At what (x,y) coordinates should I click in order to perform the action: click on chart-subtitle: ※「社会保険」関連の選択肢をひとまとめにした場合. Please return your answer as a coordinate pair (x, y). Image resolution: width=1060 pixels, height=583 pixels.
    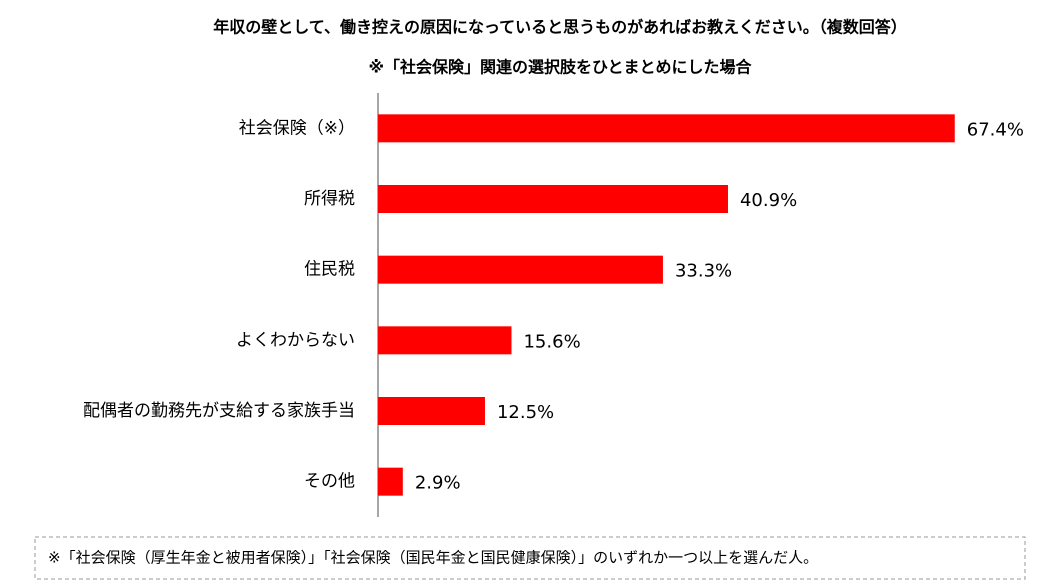
    Looking at the image, I should click on (560, 67).